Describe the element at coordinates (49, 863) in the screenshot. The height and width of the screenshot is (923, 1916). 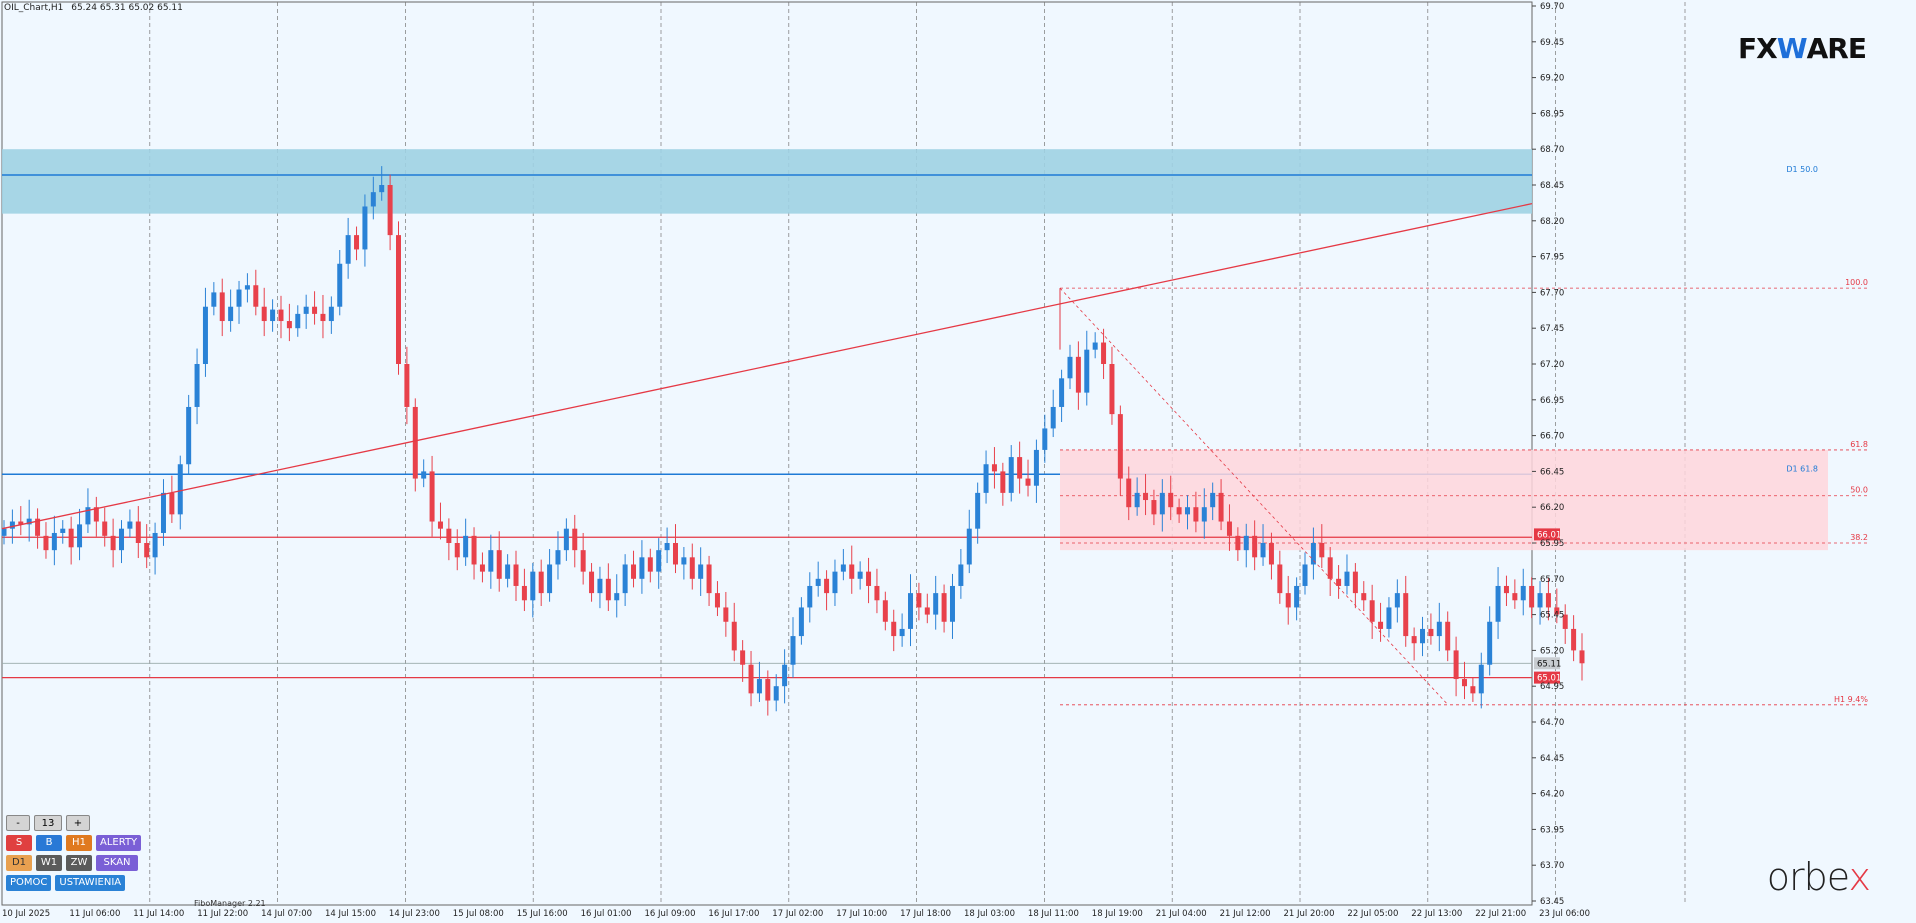
I see `w1-button: W1` at that location.